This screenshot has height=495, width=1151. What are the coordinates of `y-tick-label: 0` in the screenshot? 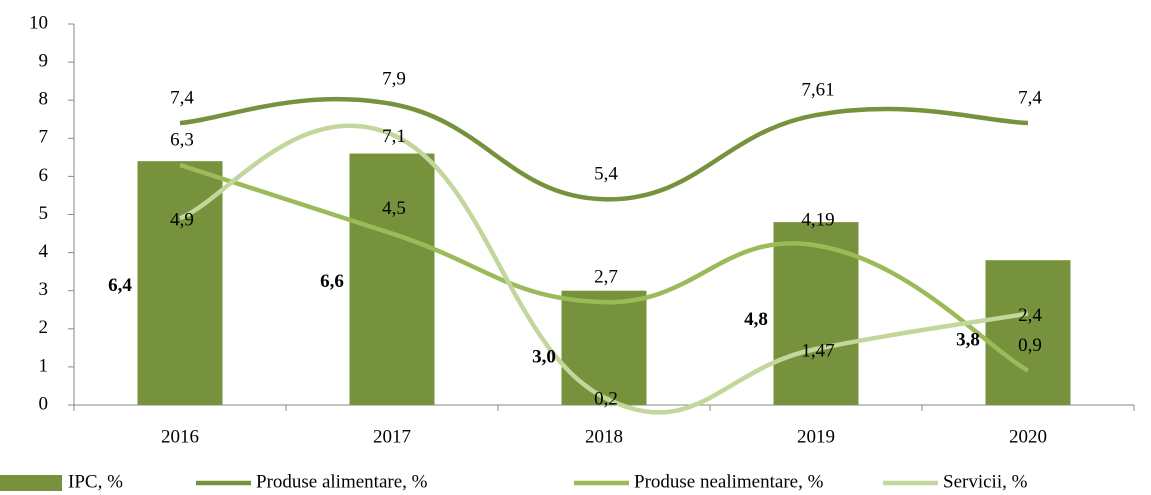 It's located at (44, 403).